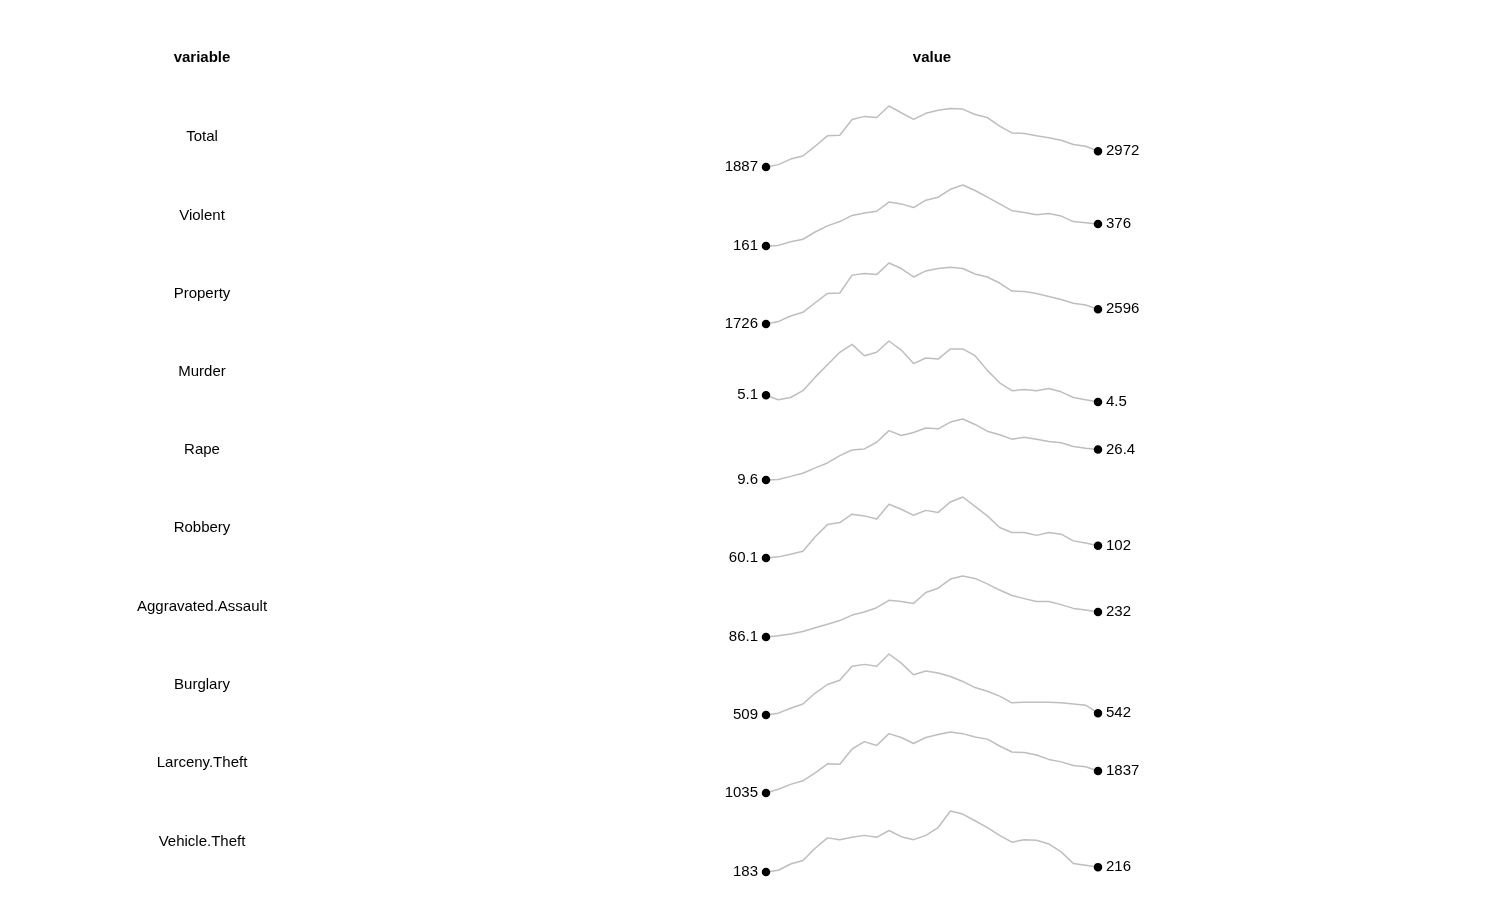  I want to click on text: value, so click(932, 56).